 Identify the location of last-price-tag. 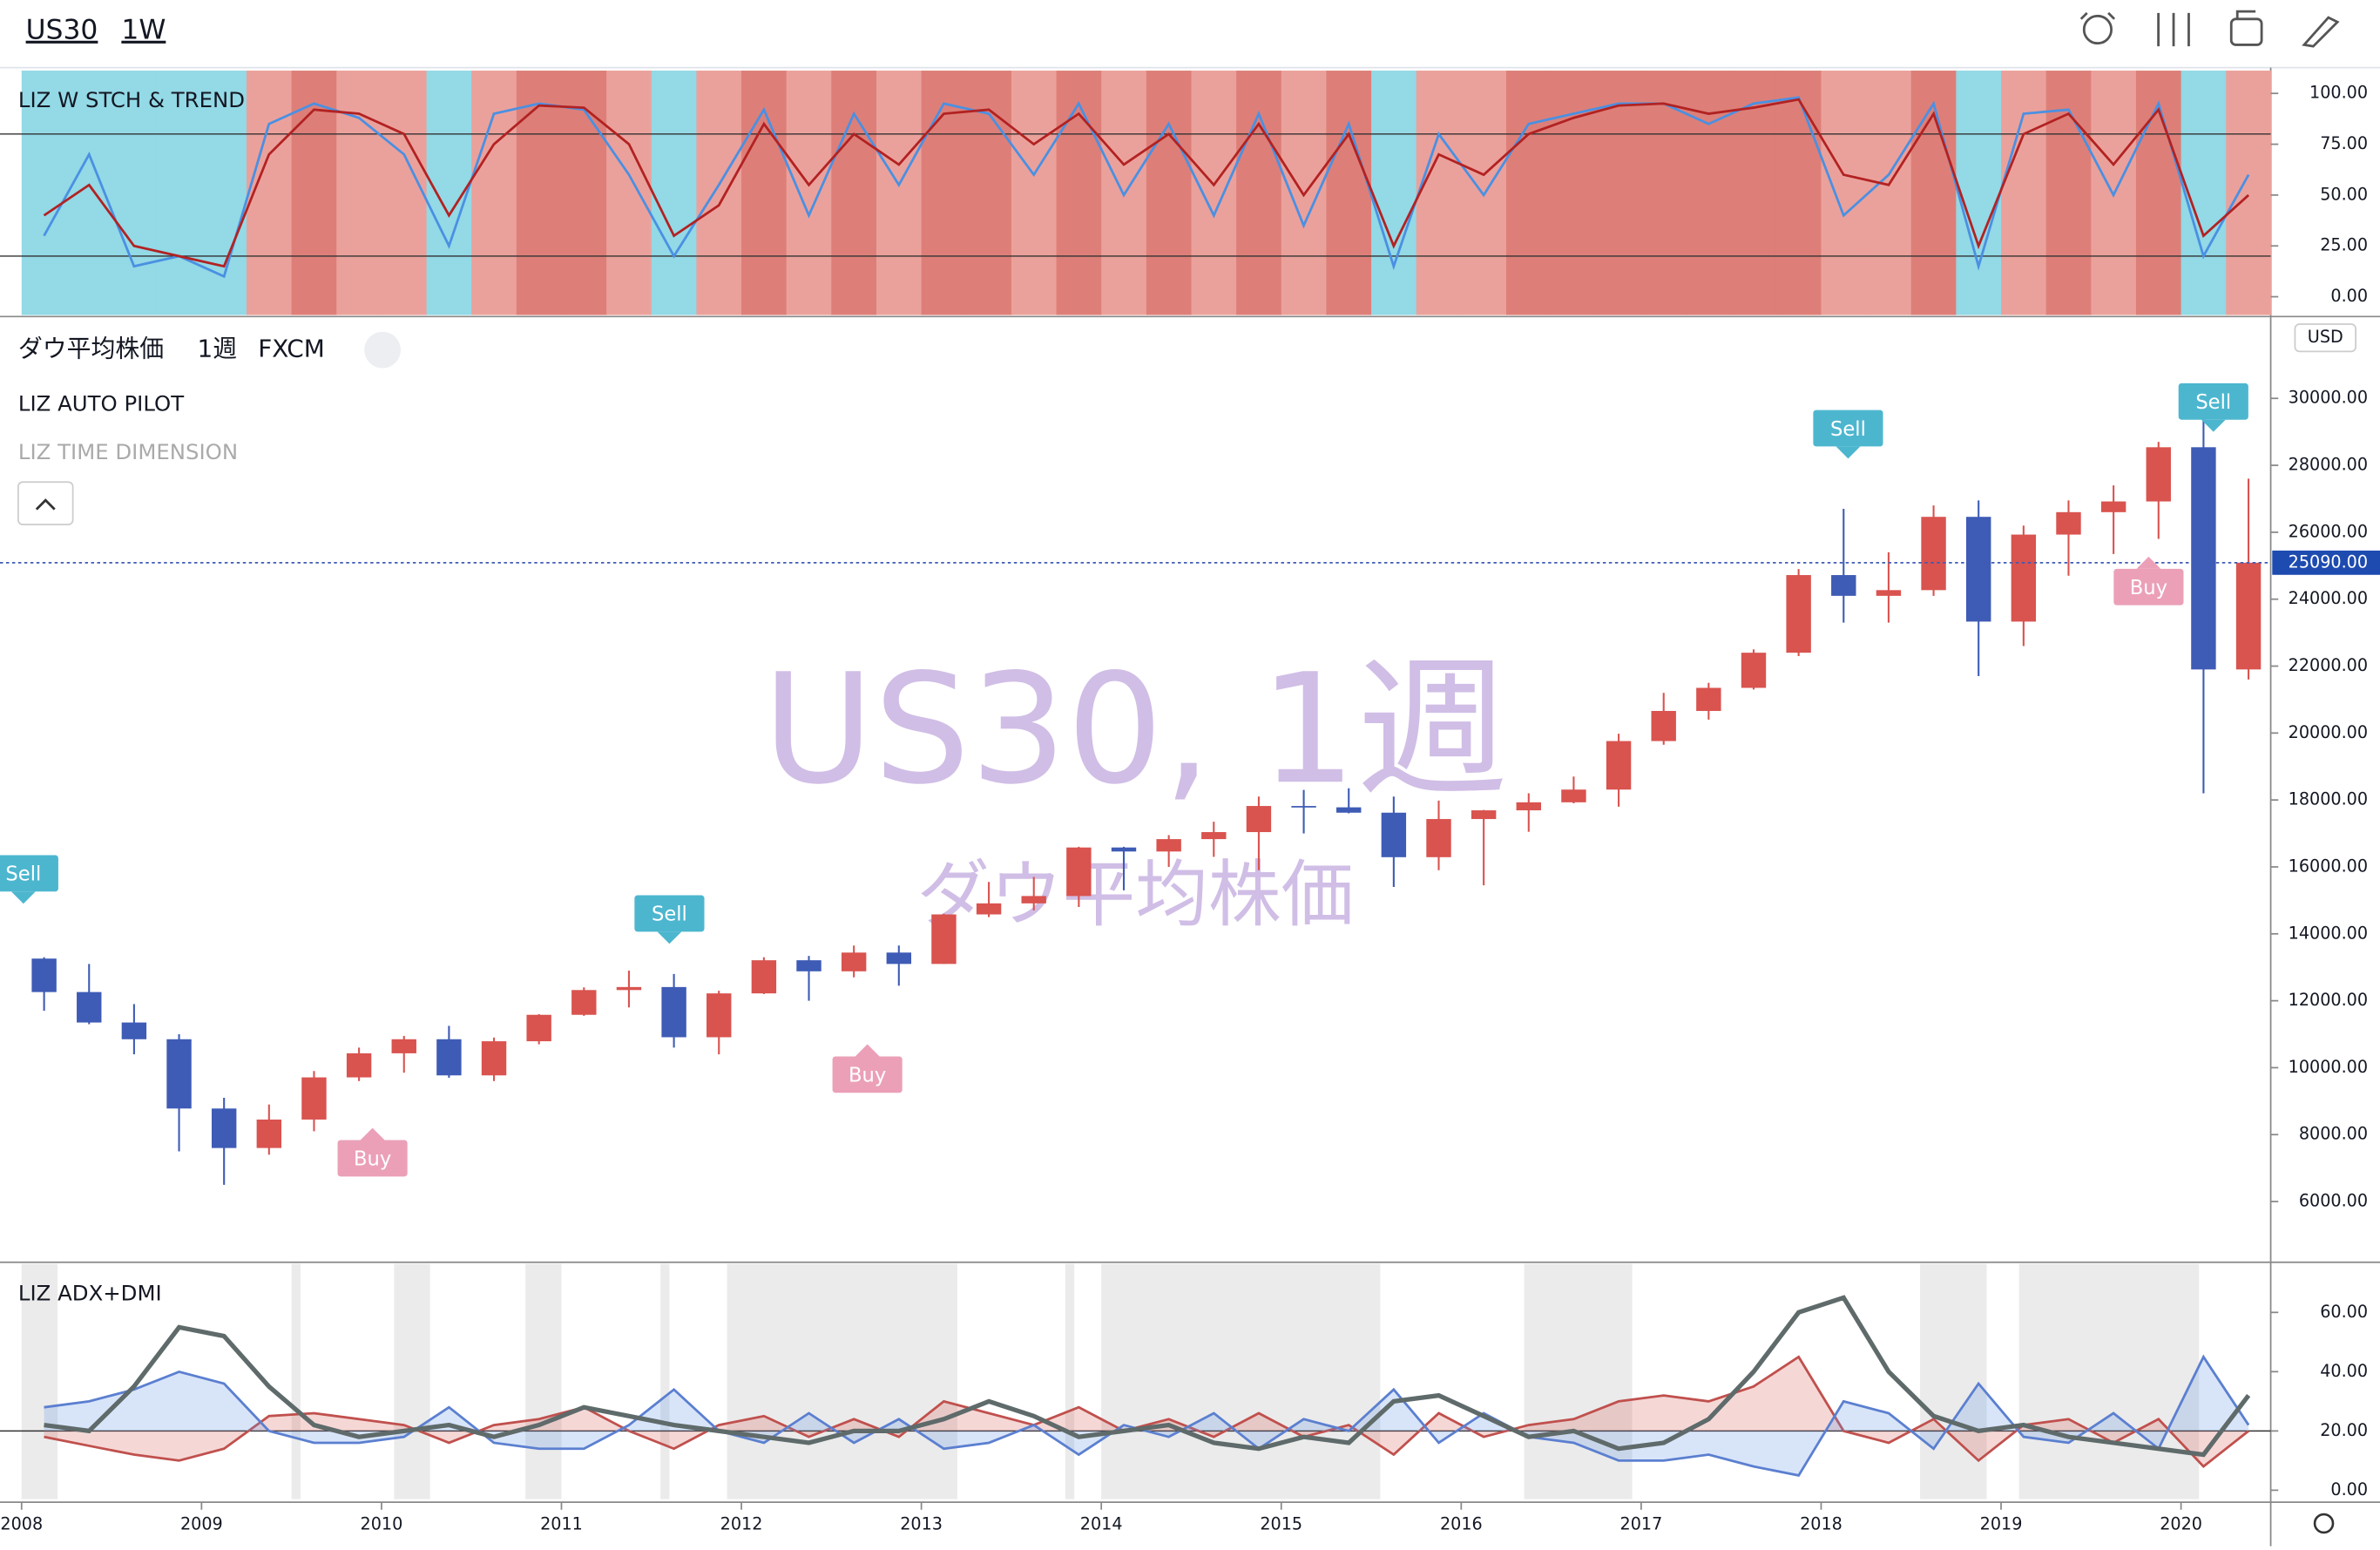
(2326, 562).